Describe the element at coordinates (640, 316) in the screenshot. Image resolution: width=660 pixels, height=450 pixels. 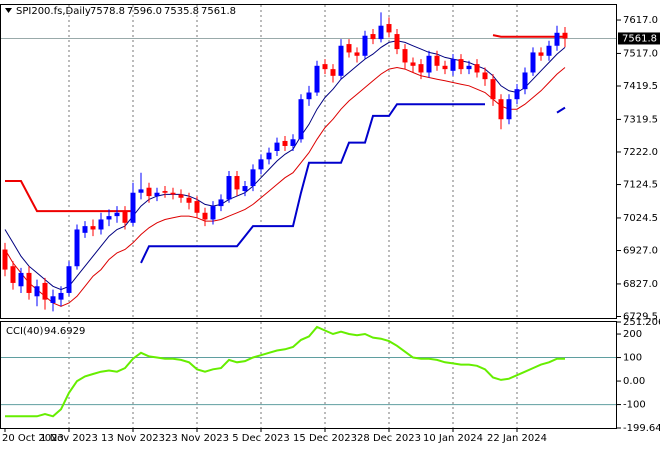
I see `y-tick-label: 6729.5` at that location.